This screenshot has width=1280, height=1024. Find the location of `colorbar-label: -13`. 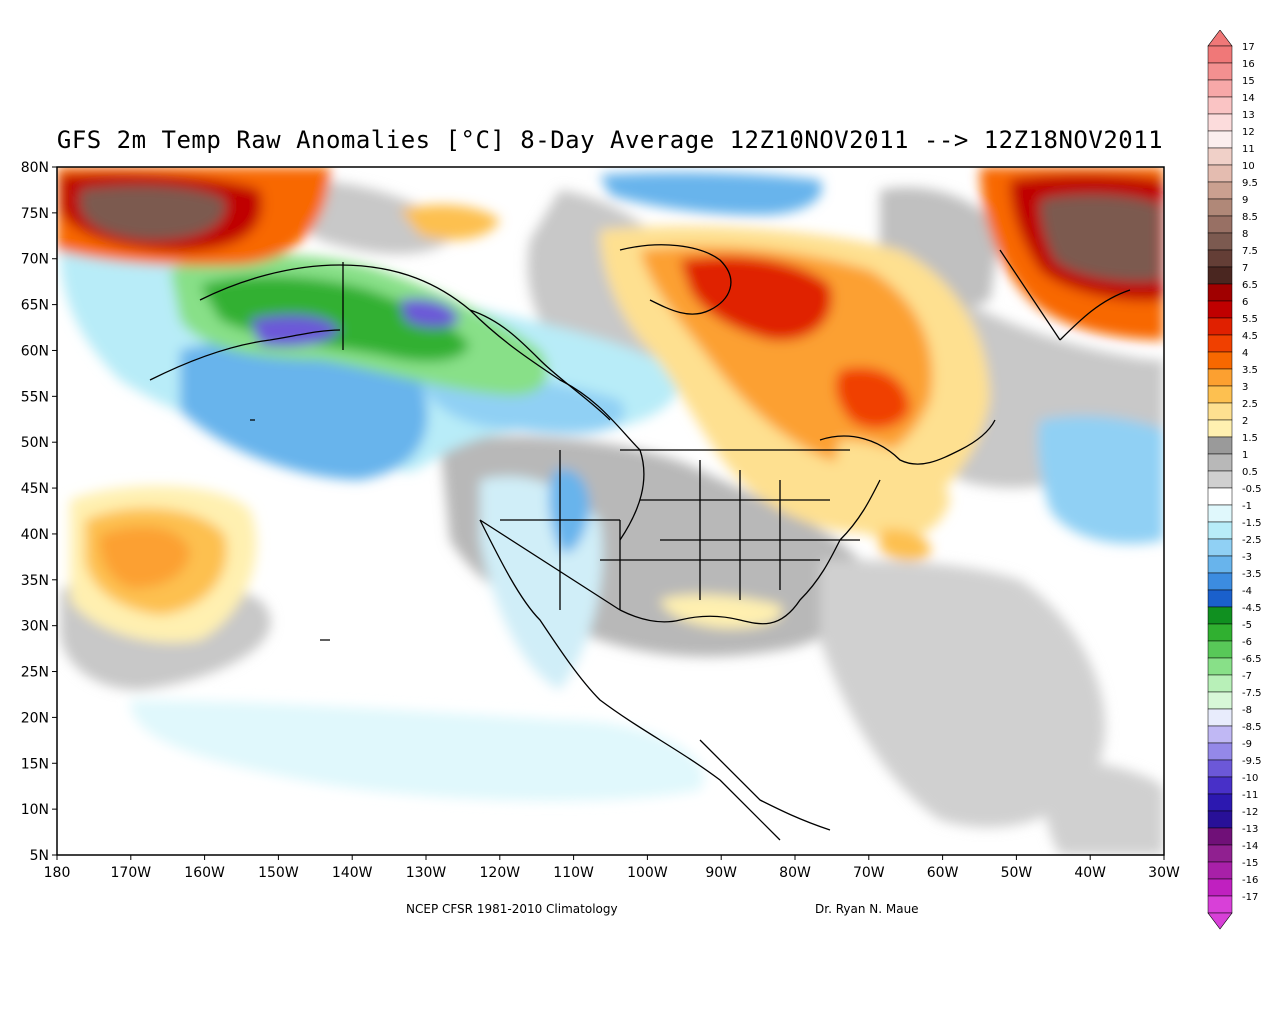

colorbar-label: -13 is located at coordinates (1250, 829).